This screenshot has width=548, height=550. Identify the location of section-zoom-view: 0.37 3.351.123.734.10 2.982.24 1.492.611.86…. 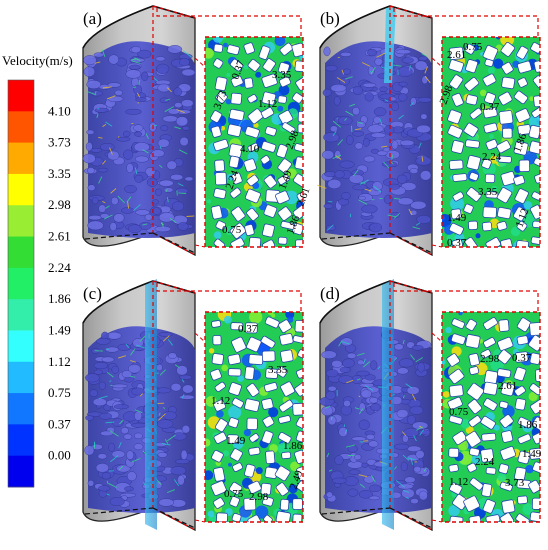
(258, 142).